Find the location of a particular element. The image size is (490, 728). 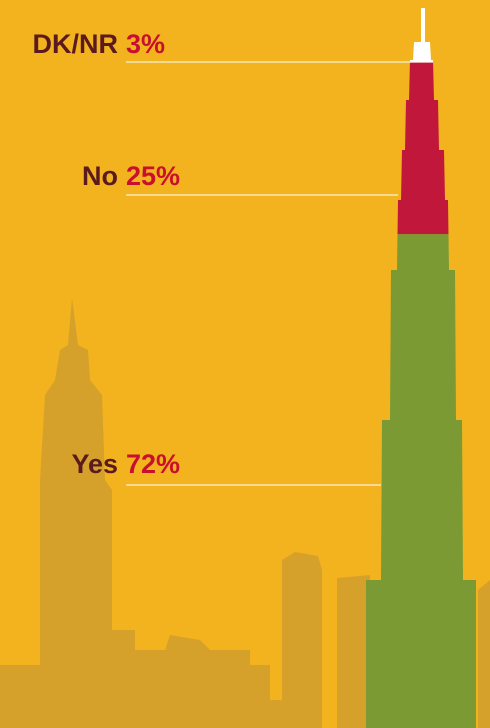

category-label: Yes is located at coordinates (94, 464).